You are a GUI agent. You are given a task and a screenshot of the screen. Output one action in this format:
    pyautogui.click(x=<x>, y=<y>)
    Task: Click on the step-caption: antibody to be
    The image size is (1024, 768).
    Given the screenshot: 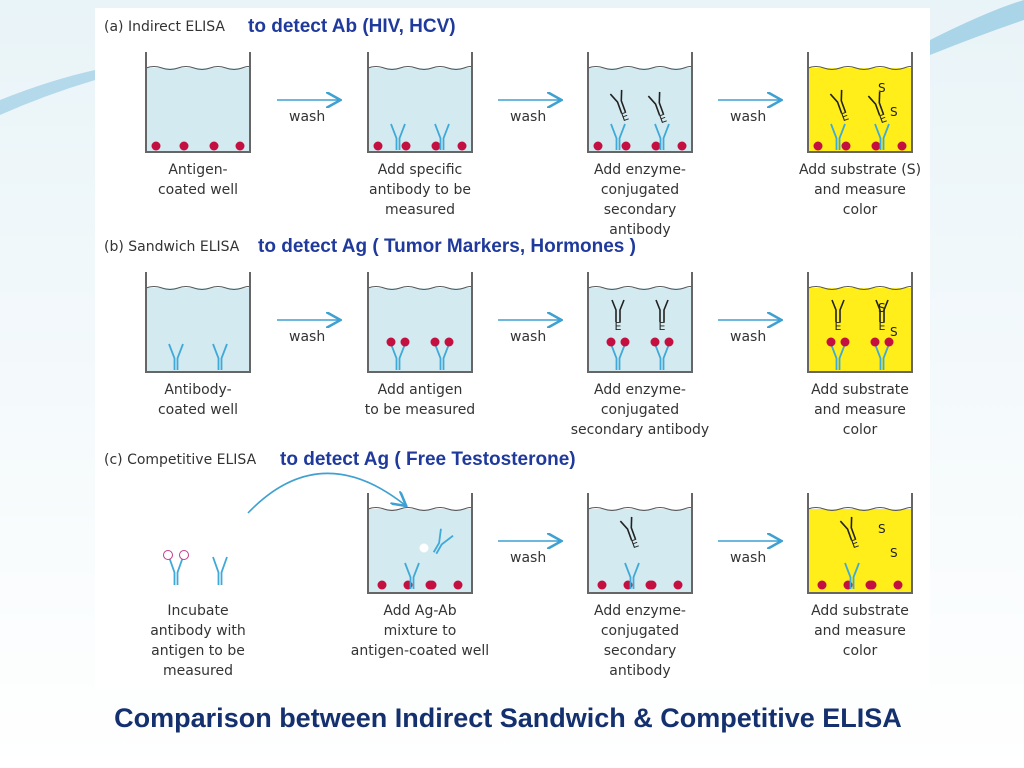 What is the action you would take?
    pyautogui.click(x=420, y=190)
    